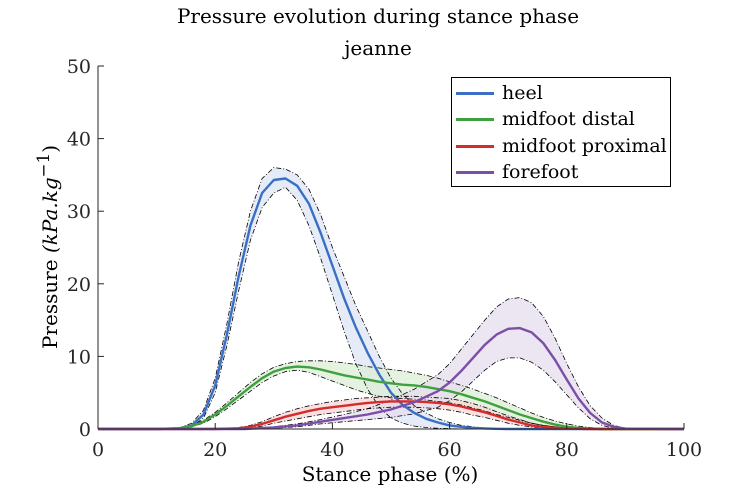 The image size is (756, 492). I want to click on legend-item-midfoot-distal: midfoot distal, so click(545, 119).